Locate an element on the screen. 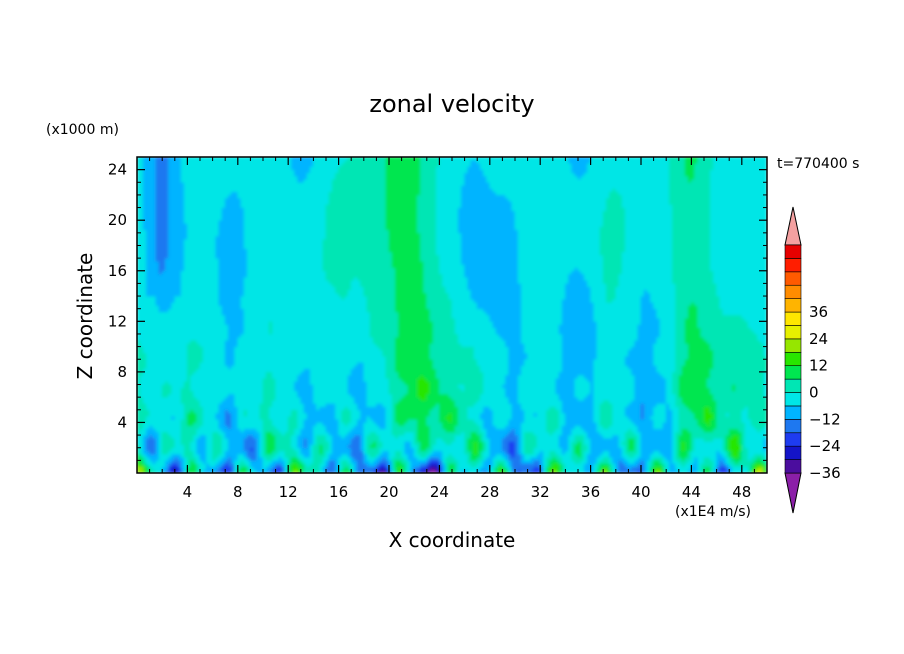  colorbar-tick-label: −36 is located at coordinates (825, 473).